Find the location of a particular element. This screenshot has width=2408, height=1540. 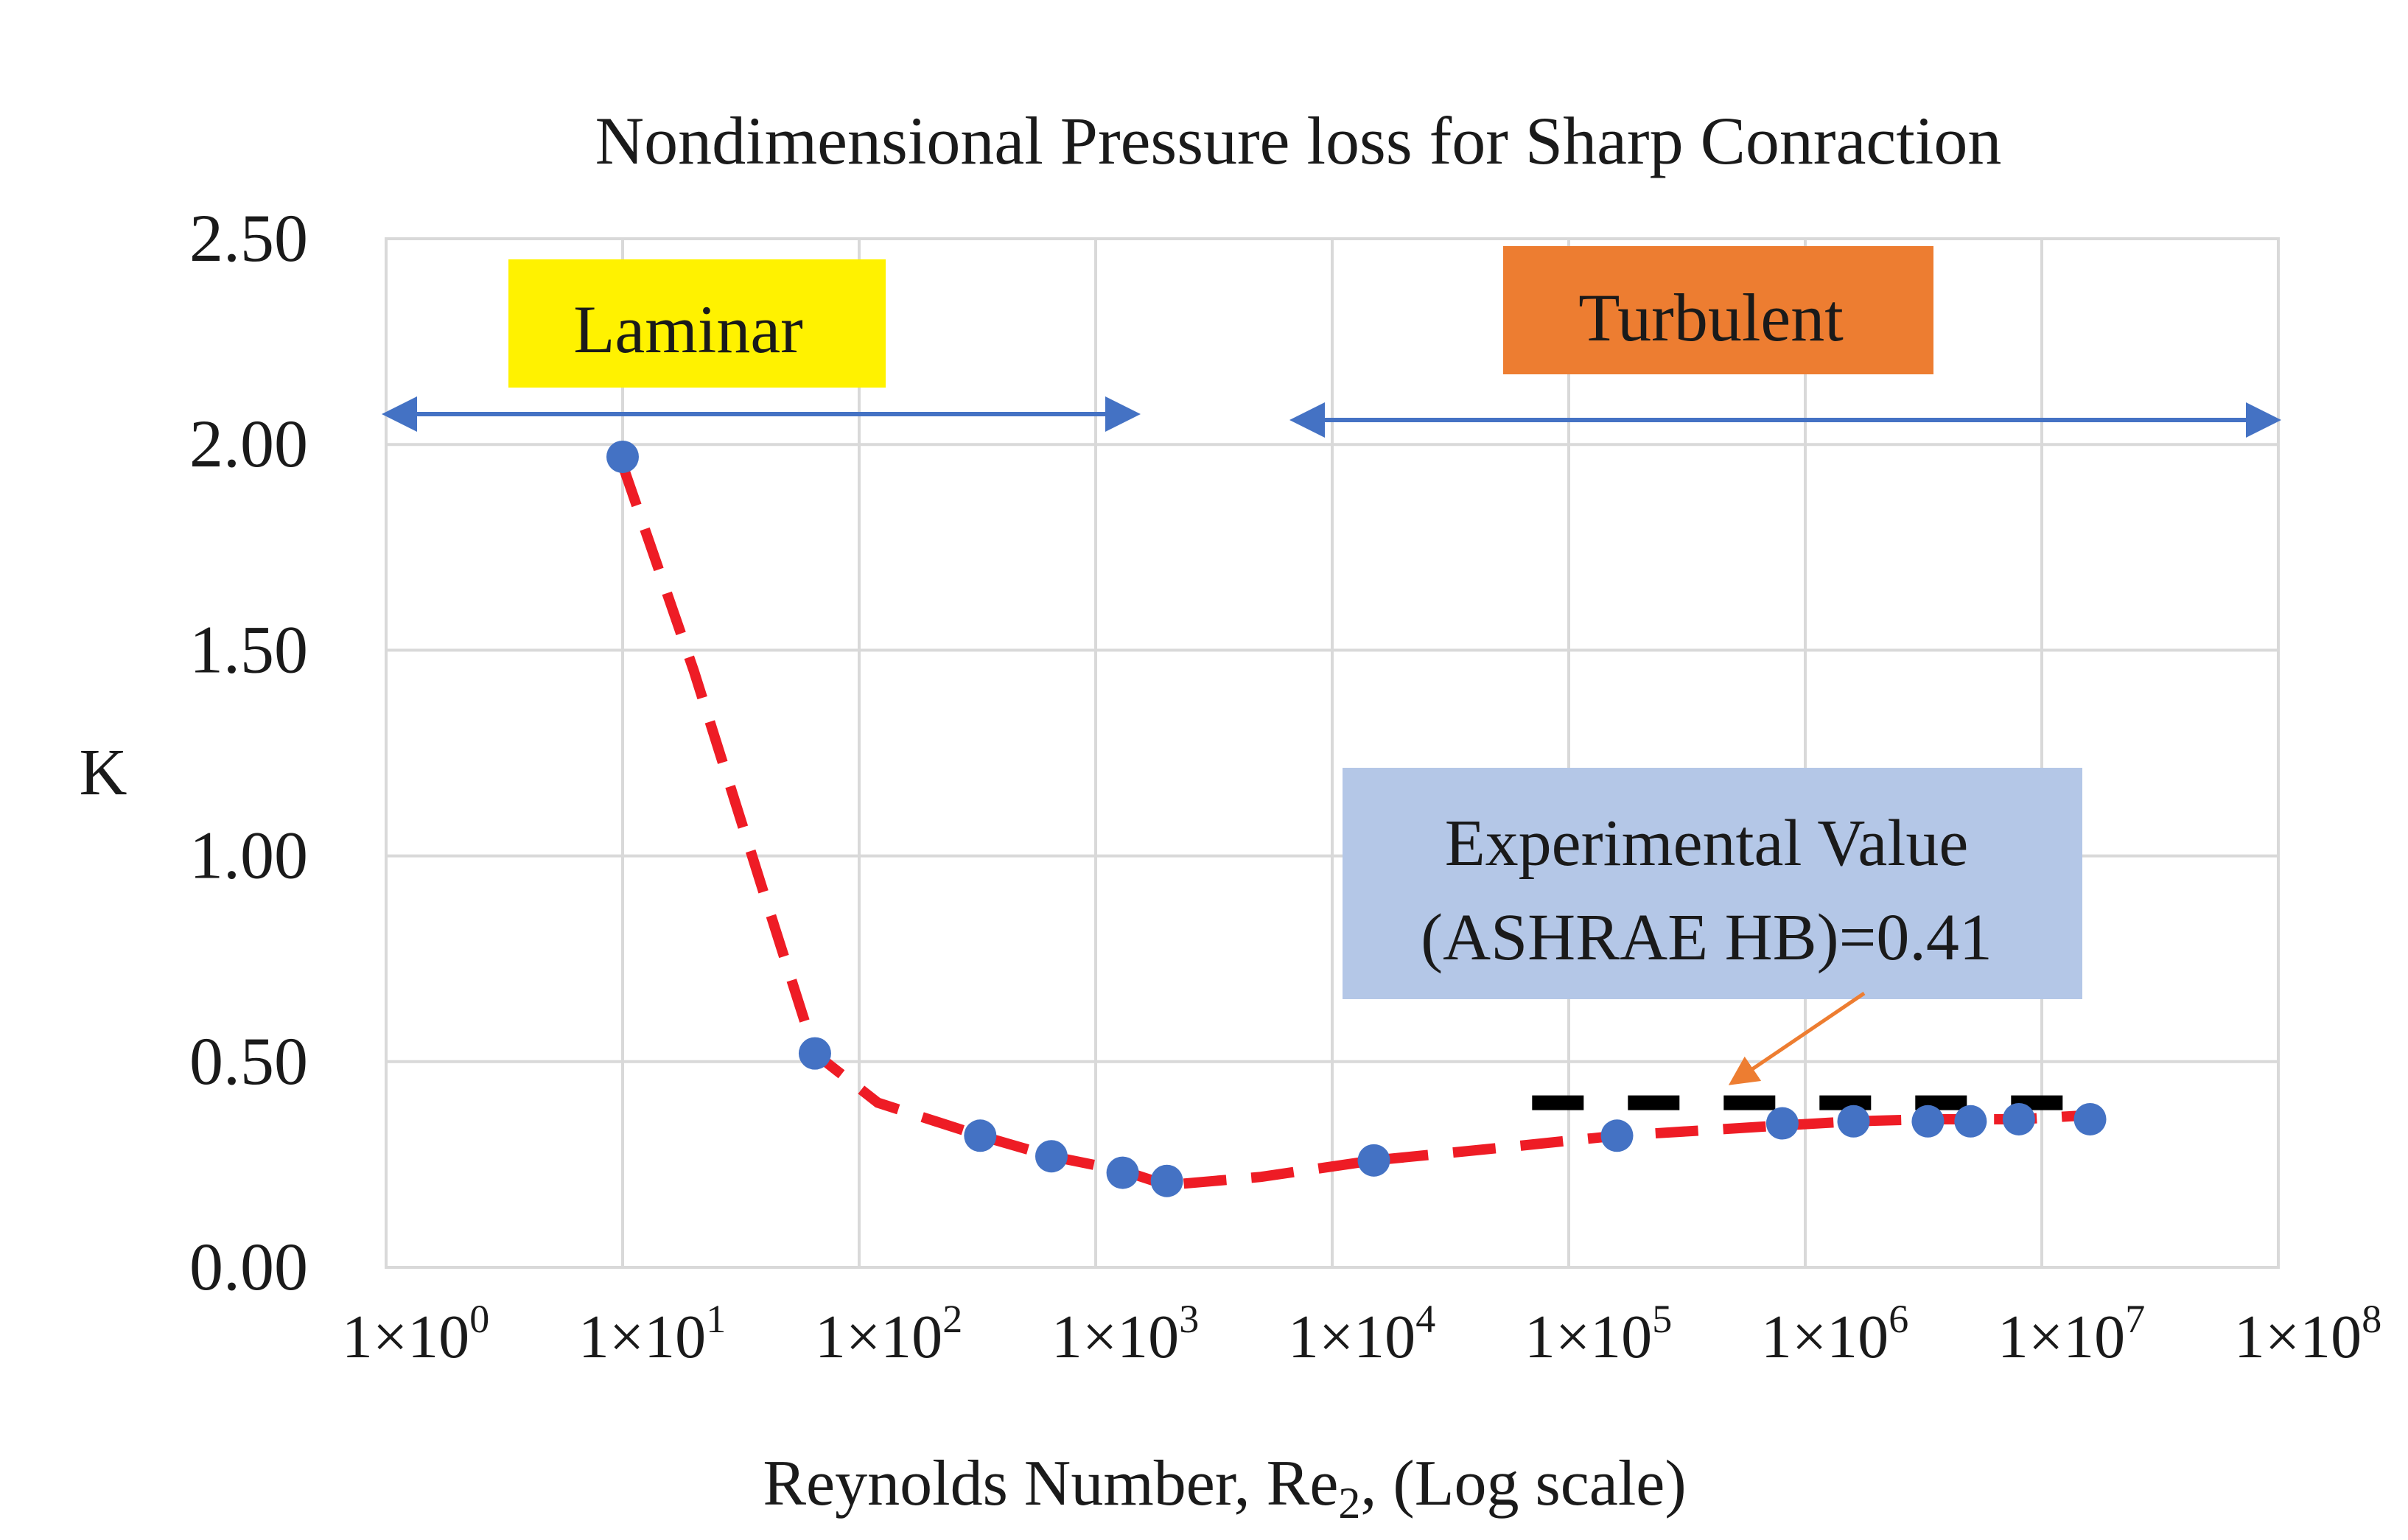

x-tick-base-5: 1×10 is located at coordinates (1589, 1337).